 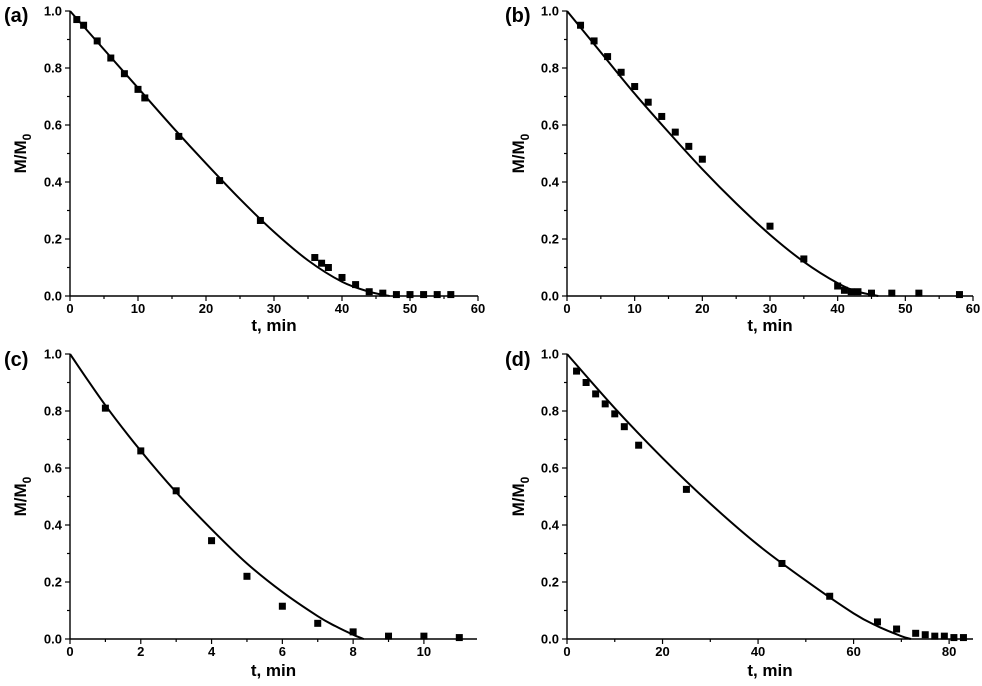 What do you see at coordinates (518, 16) in the screenshot?
I see `panel-label: (b)` at bounding box center [518, 16].